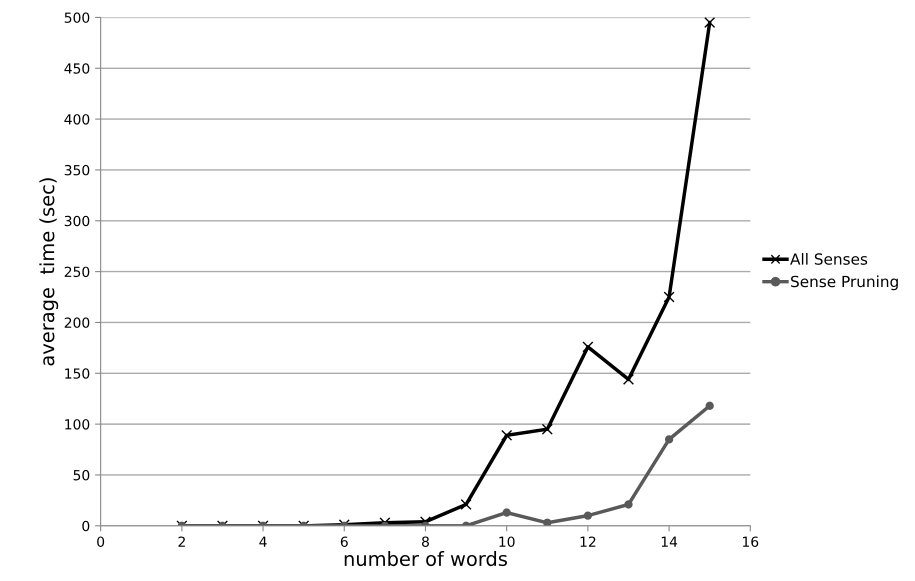 The height and width of the screenshot is (581, 915). I want to click on y-tick-label: 350, so click(77, 170).